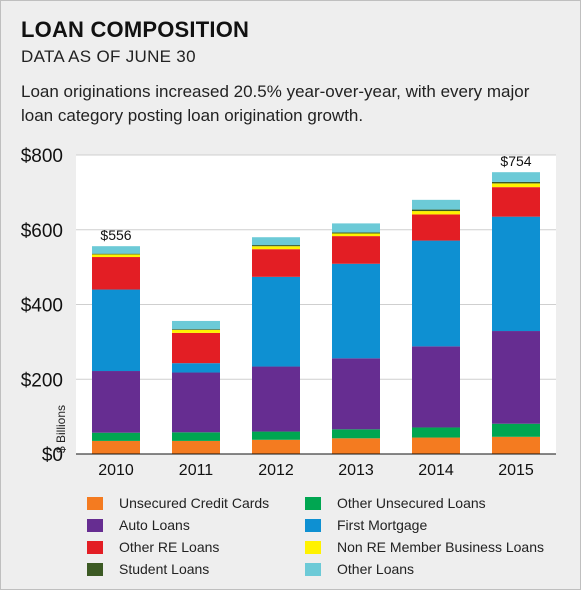 The height and width of the screenshot is (590, 581). Describe the element at coordinates (42, 231) in the screenshot. I see `y-tick-label: $600` at that location.